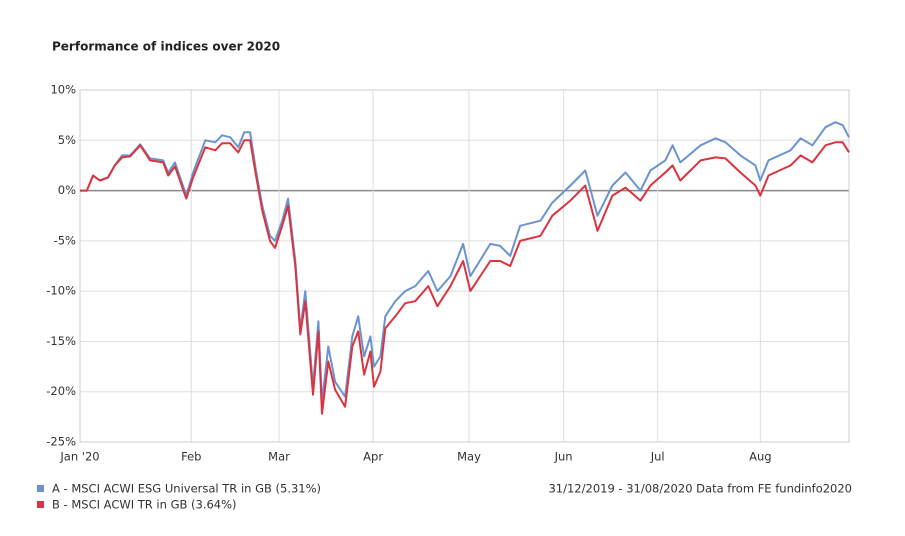  What do you see at coordinates (760, 457) in the screenshot?
I see `x-tick-label: Aug` at bounding box center [760, 457].